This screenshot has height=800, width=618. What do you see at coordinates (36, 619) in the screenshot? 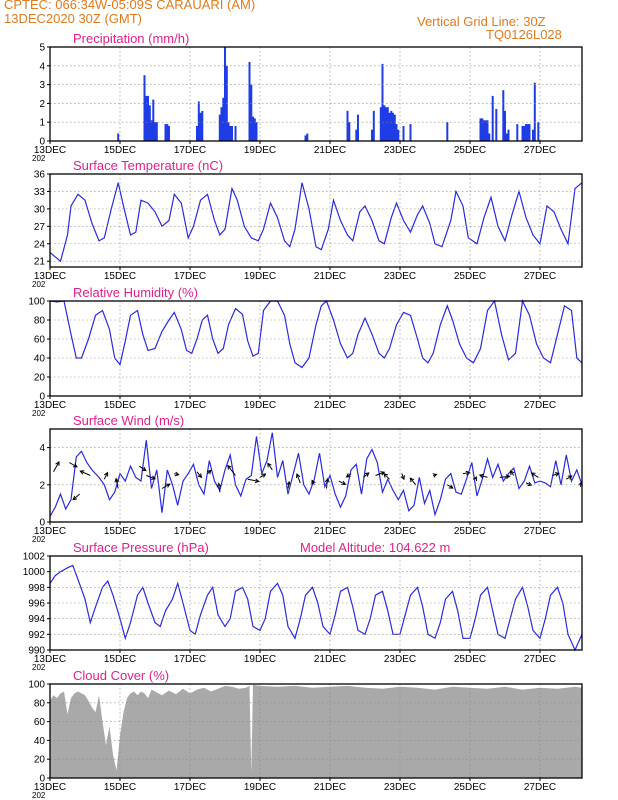
I see `y-tick-label: 994` at bounding box center [36, 619].